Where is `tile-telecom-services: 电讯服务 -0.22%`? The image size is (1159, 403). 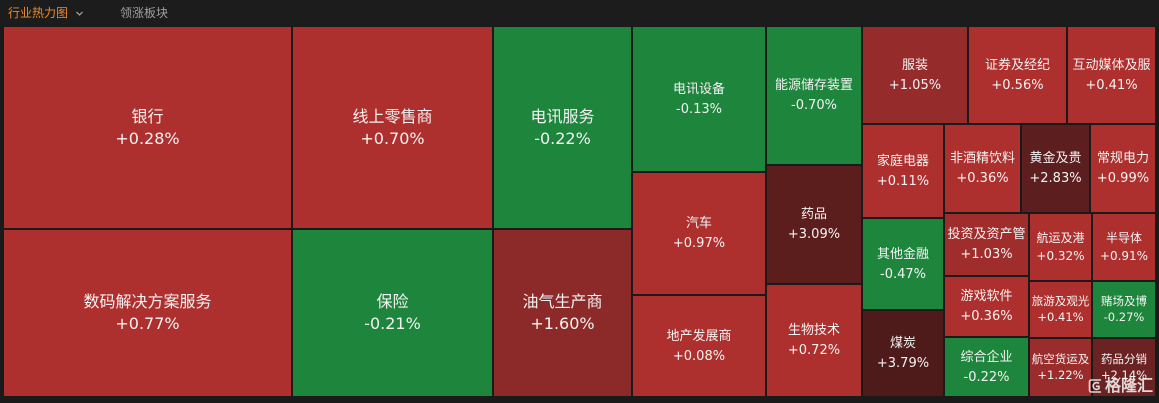
tile-telecom-services: 电讯服务 -0.22% is located at coordinates (562, 127).